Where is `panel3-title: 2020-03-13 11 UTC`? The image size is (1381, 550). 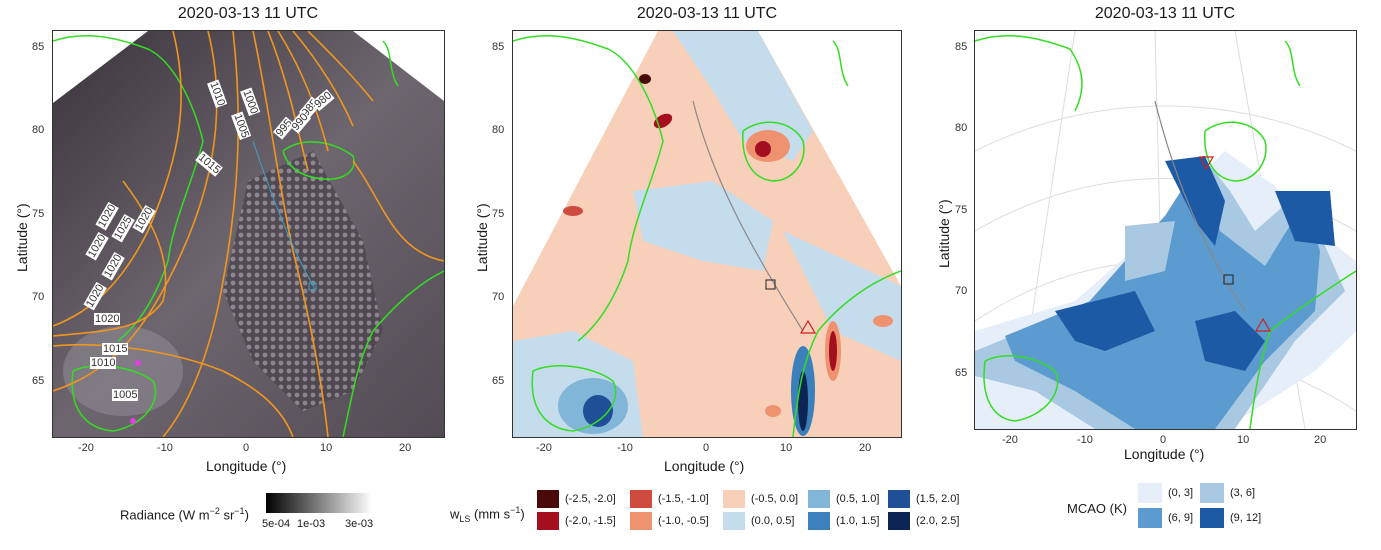 panel3-title: 2020-03-13 11 UTC is located at coordinates (1165, 13).